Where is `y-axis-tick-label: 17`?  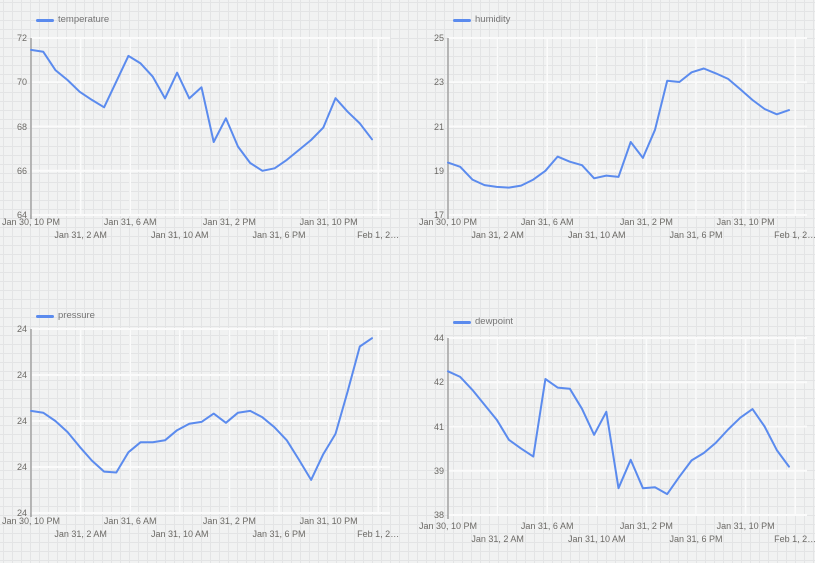 y-axis-tick-label: 17 is located at coordinates (438, 215).